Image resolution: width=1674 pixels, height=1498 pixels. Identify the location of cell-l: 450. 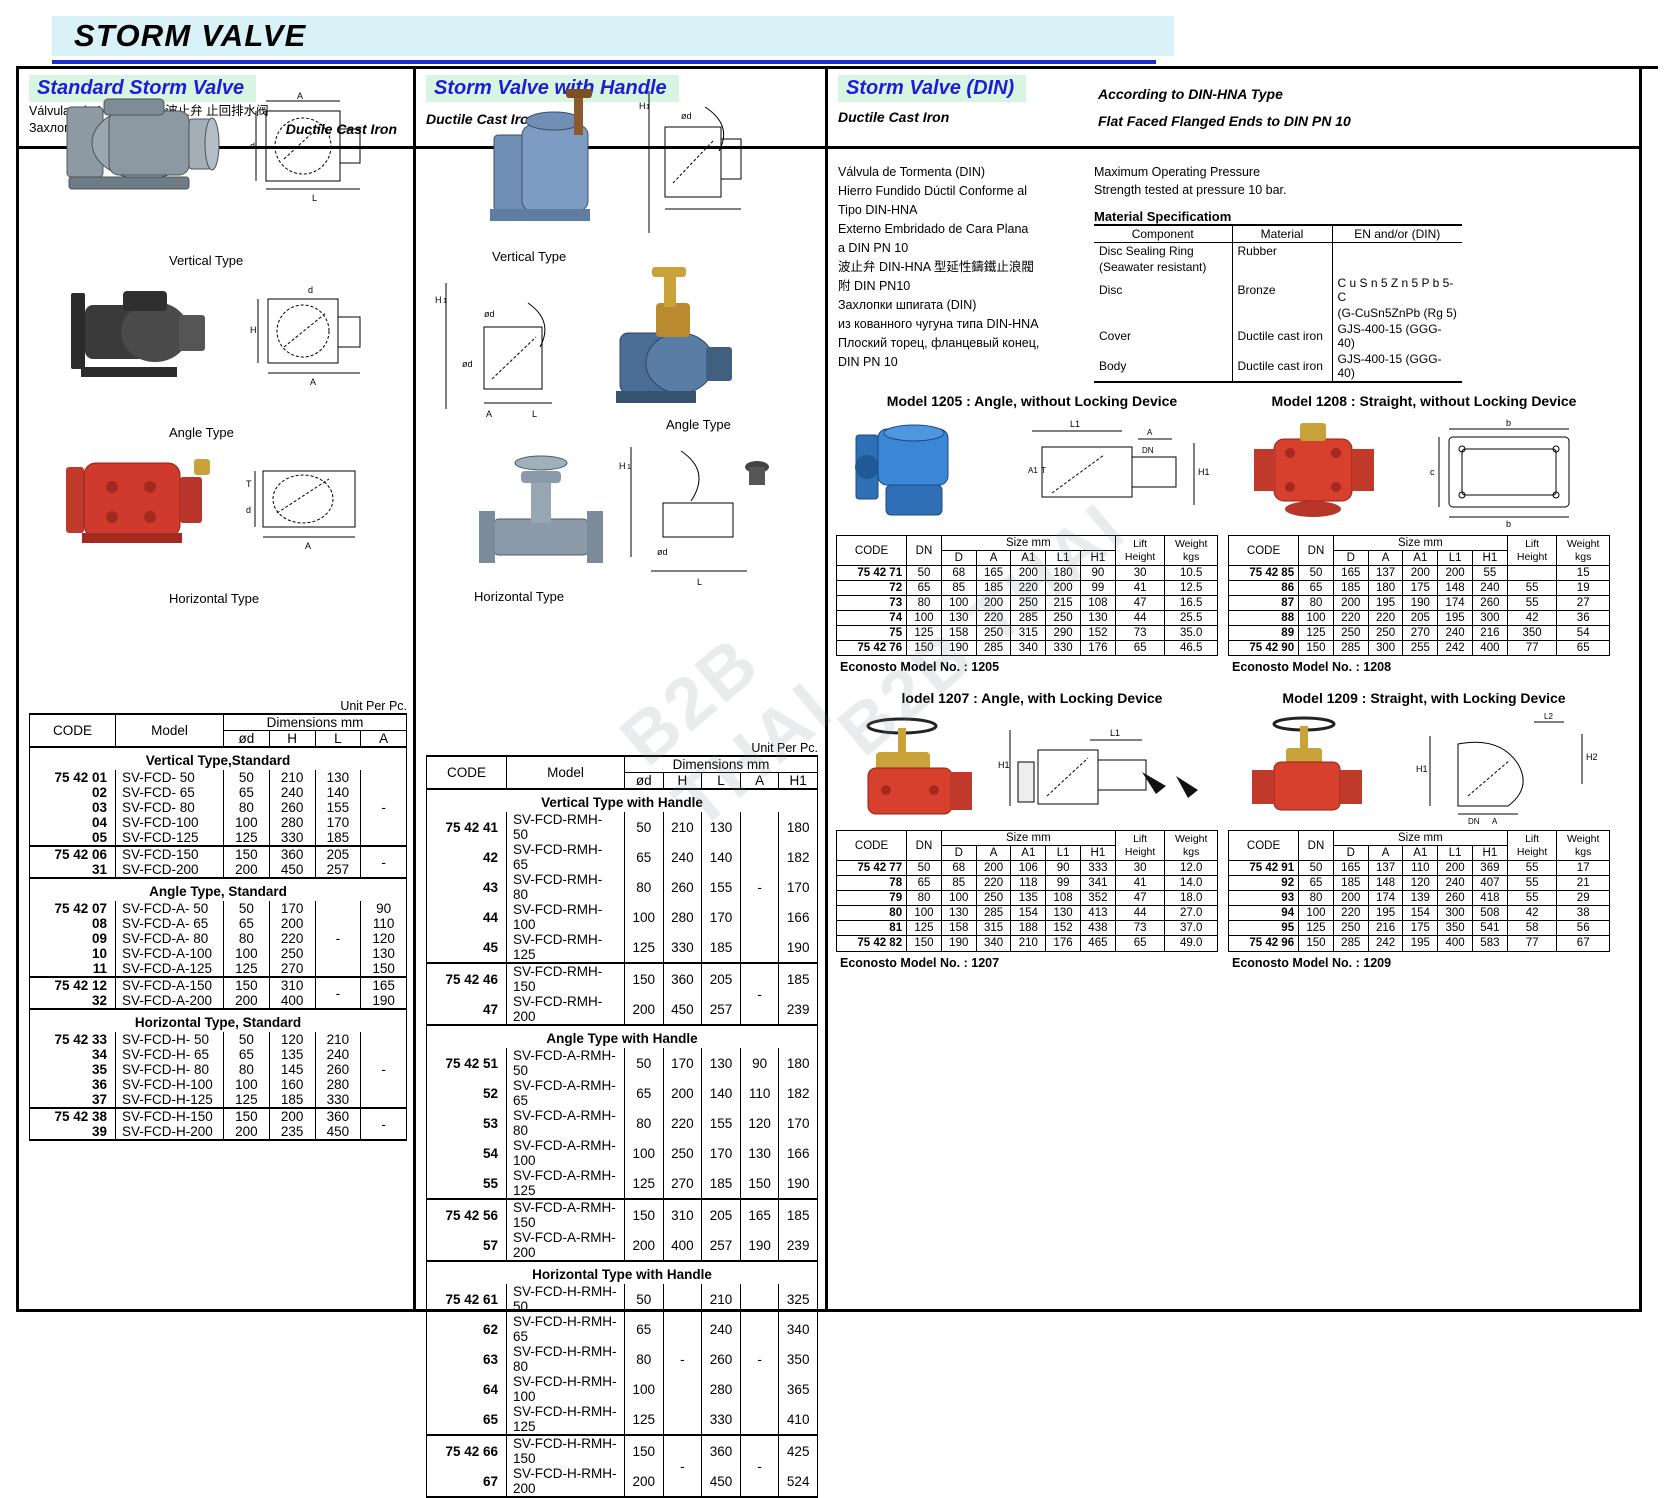
(721, 1482).